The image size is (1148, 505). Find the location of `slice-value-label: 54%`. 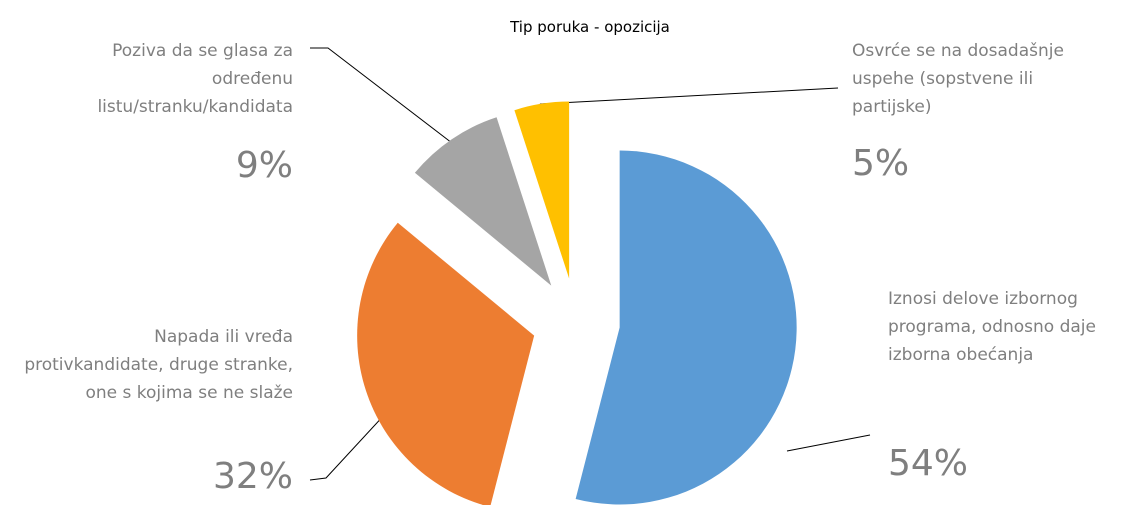

slice-value-label: 54% is located at coordinates (928, 463).